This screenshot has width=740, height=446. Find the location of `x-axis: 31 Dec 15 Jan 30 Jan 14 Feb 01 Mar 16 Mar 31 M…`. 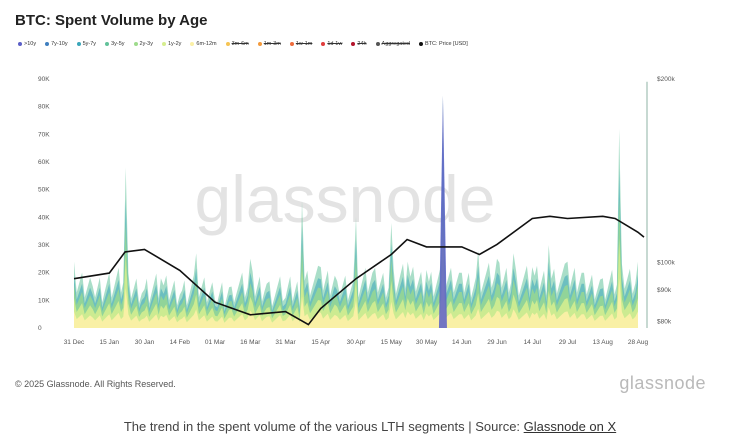

x-axis: 31 Dec 15 Jan 30 Jan 14 Feb 01 Mar 16 Mar 31 M… is located at coordinates (356, 342).